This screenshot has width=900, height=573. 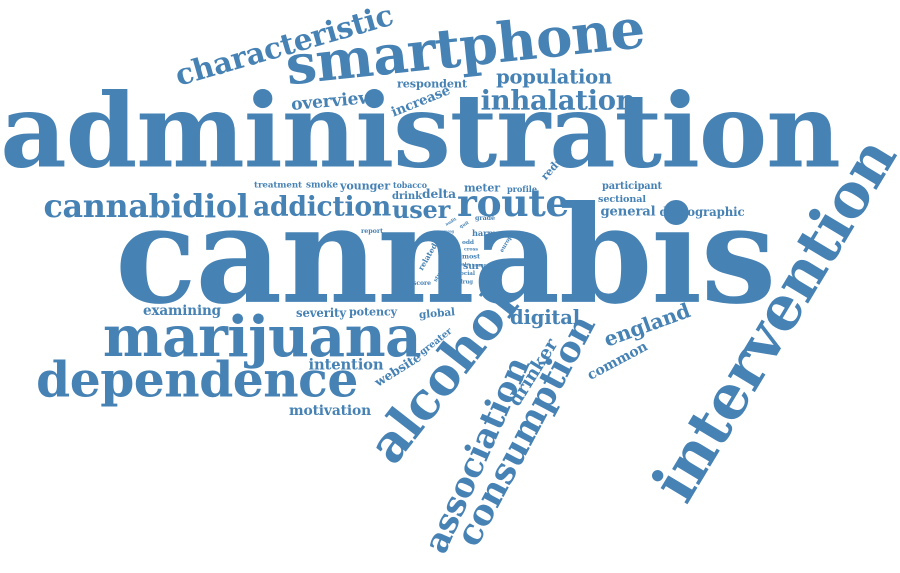 What do you see at coordinates (432, 83) in the screenshot?
I see `word-respondent: respondent` at bounding box center [432, 83].